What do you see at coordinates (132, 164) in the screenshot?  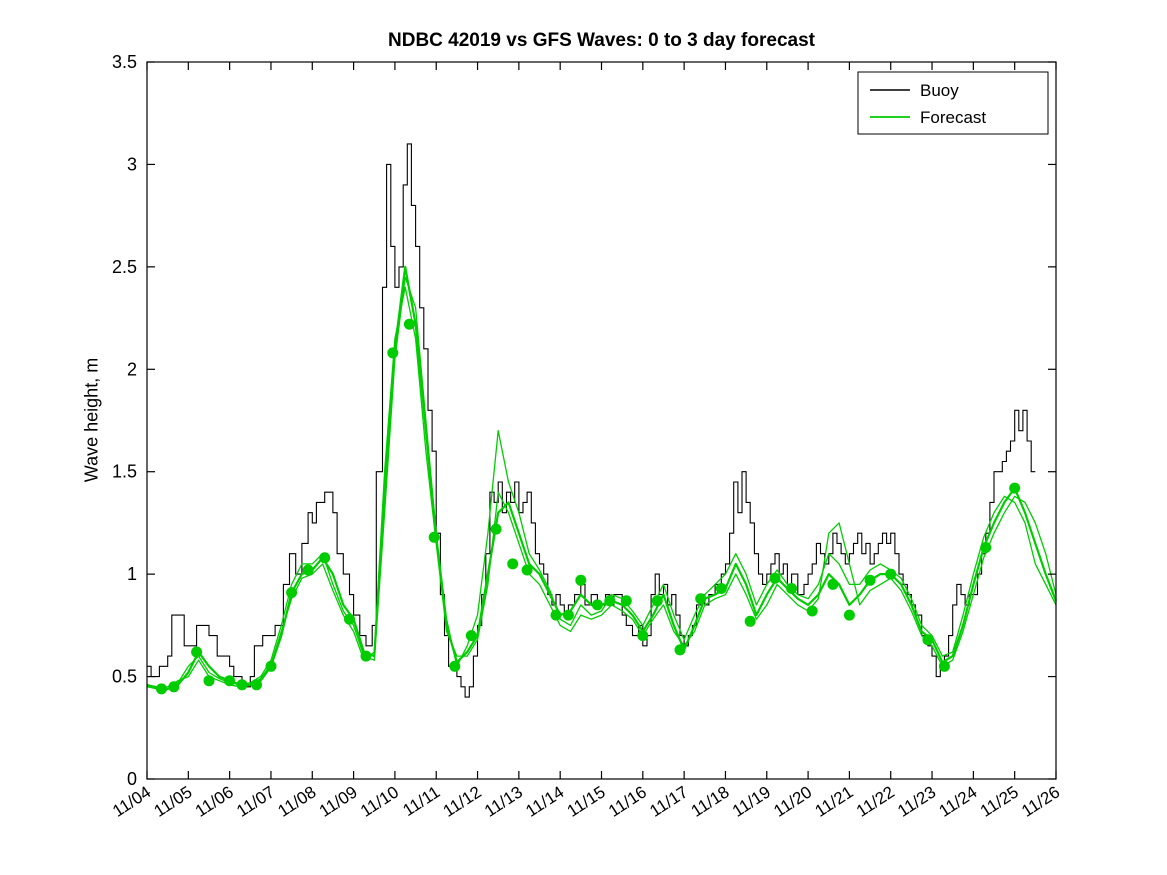 I see `y-tick-label: 3` at bounding box center [132, 164].